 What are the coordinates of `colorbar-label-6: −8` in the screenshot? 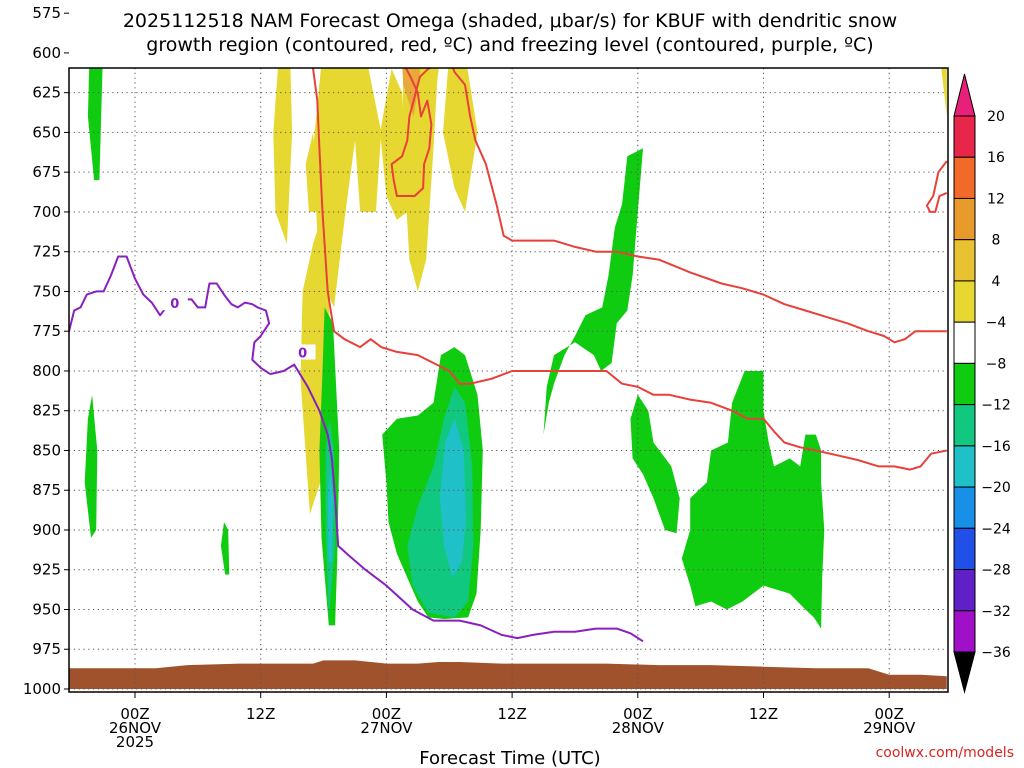 It's located at (996, 364).